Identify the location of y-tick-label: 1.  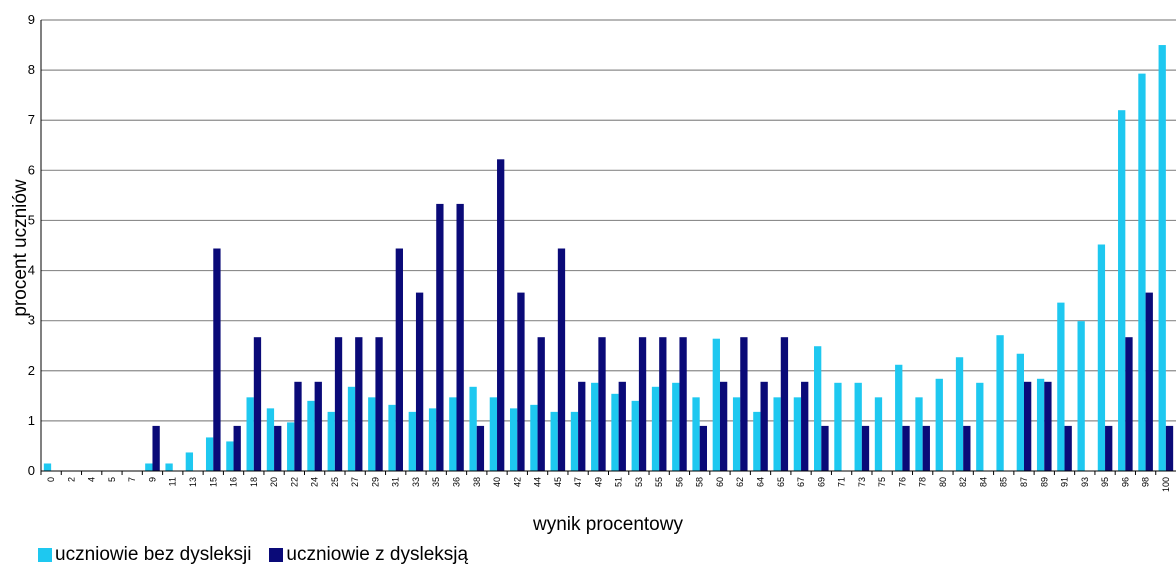
(31, 420).